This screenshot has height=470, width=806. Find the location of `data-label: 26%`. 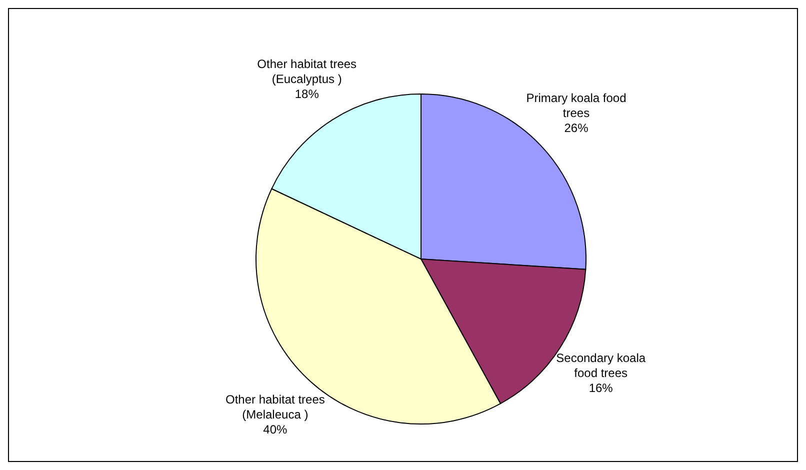

data-label: 26% is located at coordinates (576, 128).